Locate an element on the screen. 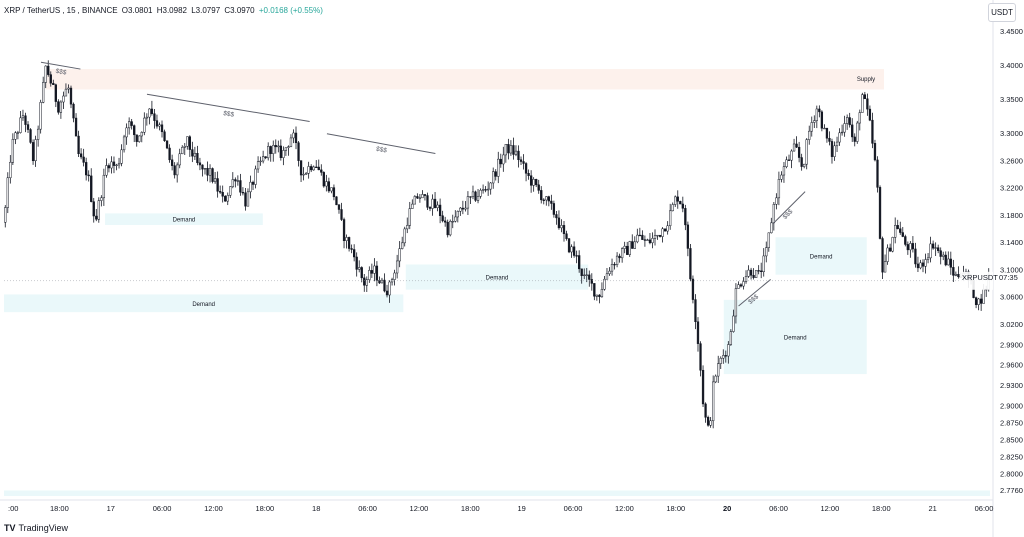  supply-zone is located at coordinates (465, 79).